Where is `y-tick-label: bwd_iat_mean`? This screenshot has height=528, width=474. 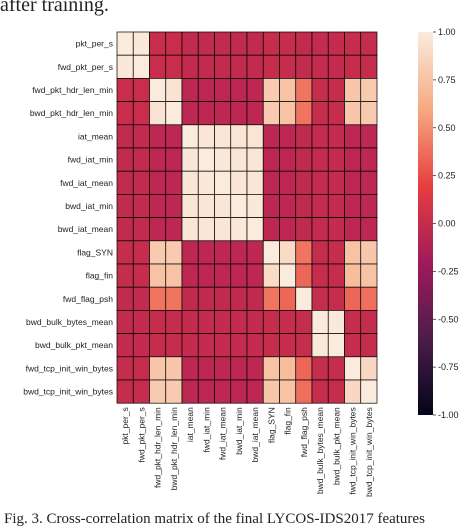 y-tick-label: bwd_iat_mean is located at coordinates (86, 229).